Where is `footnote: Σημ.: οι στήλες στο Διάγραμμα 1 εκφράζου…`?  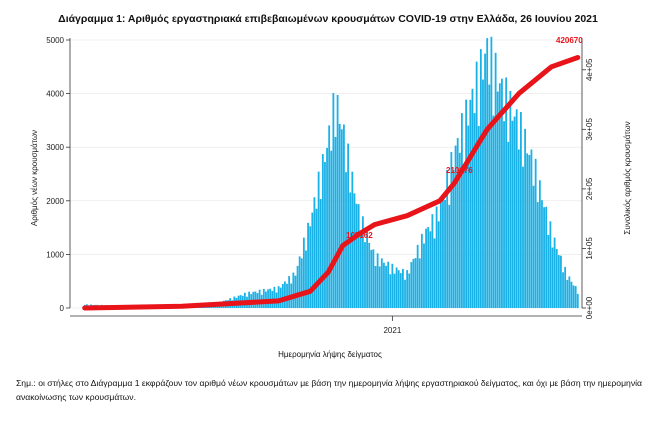 footnote: Σημ.: οι στήλες στο Διάγραμμα 1 εκφράζου… is located at coordinates (329, 390).